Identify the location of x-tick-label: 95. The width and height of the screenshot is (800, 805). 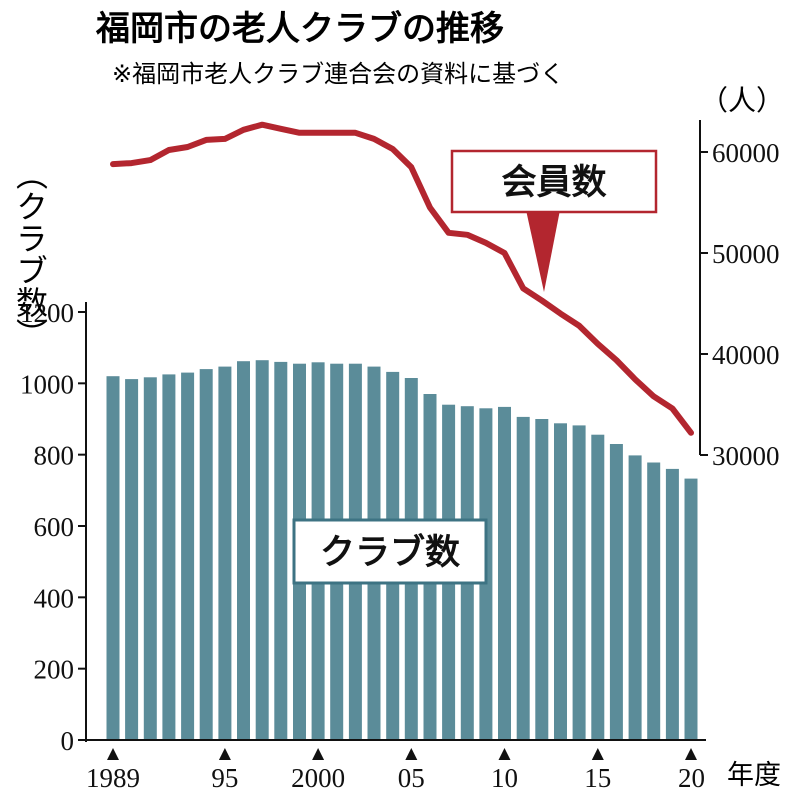
(224, 778).